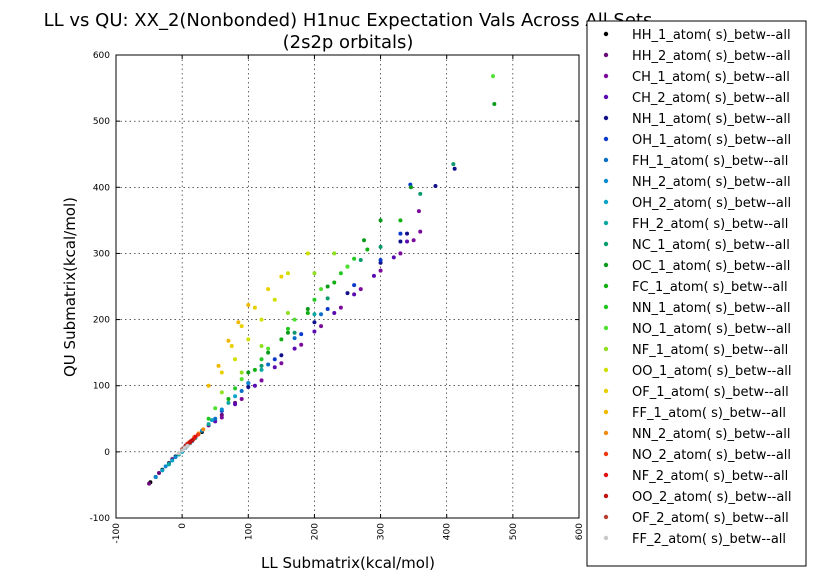 The width and height of the screenshot is (816, 581). Describe the element at coordinates (711, 203) in the screenshot. I see `legend-entry-label: OH_2_atom( s)_betw--all` at that location.